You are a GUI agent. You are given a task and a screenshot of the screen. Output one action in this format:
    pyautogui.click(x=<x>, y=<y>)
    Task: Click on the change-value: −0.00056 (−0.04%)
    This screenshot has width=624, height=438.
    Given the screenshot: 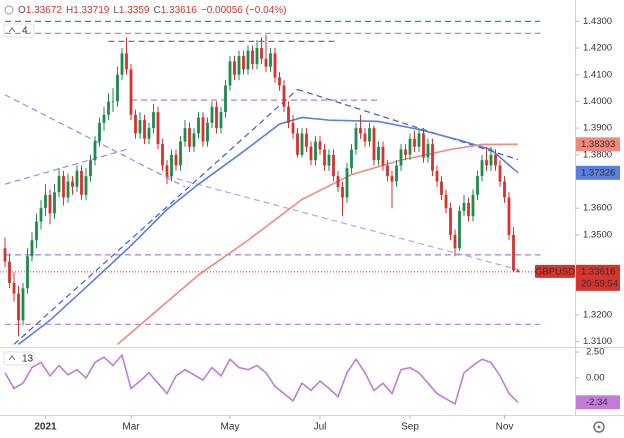 What is the action you would take?
    pyautogui.click(x=244, y=10)
    